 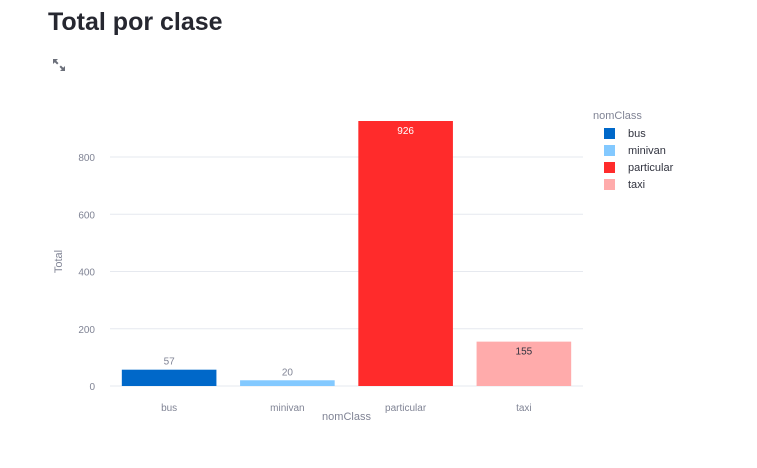 What do you see at coordinates (647, 150) in the screenshot?
I see `legend-label: minivan` at bounding box center [647, 150].